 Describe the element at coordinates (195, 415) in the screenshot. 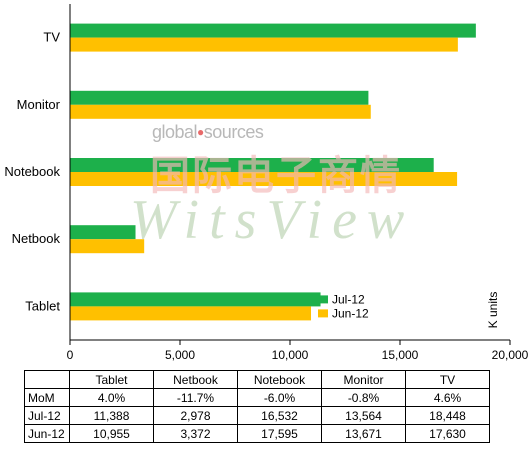

I see `table-cell: 2,978` at that location.